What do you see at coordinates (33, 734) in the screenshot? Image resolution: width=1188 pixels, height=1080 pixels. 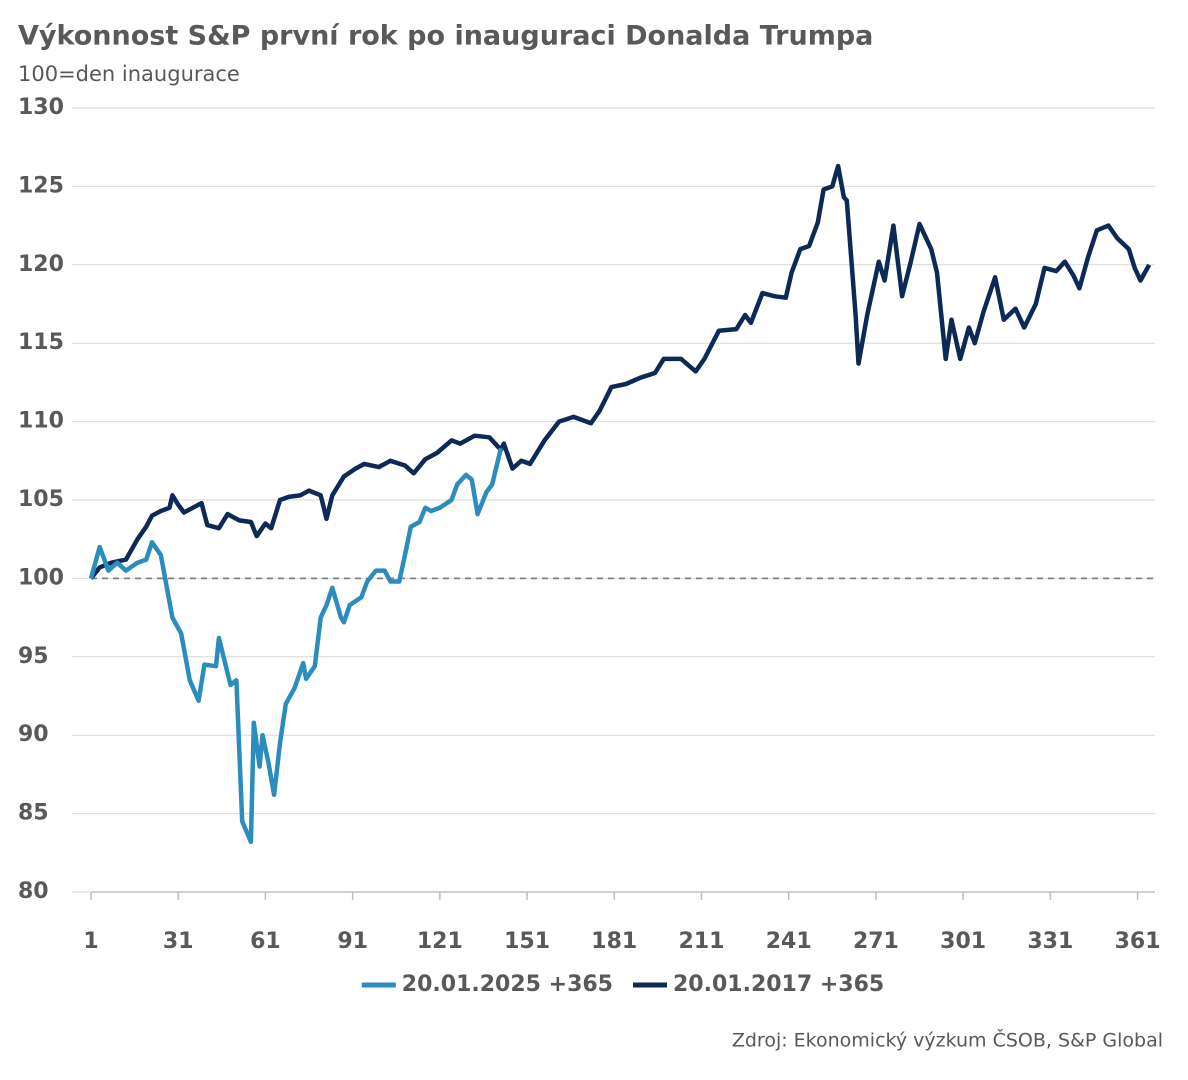 I see `y-tick-label: 90` at bounding box center [33, 734].